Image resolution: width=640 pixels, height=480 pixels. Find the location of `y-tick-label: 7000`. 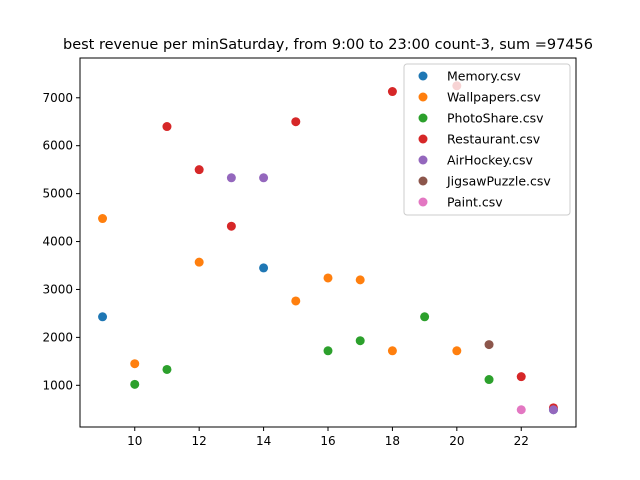

y-tick-label: 7000 is located at coordinates (57, 98).